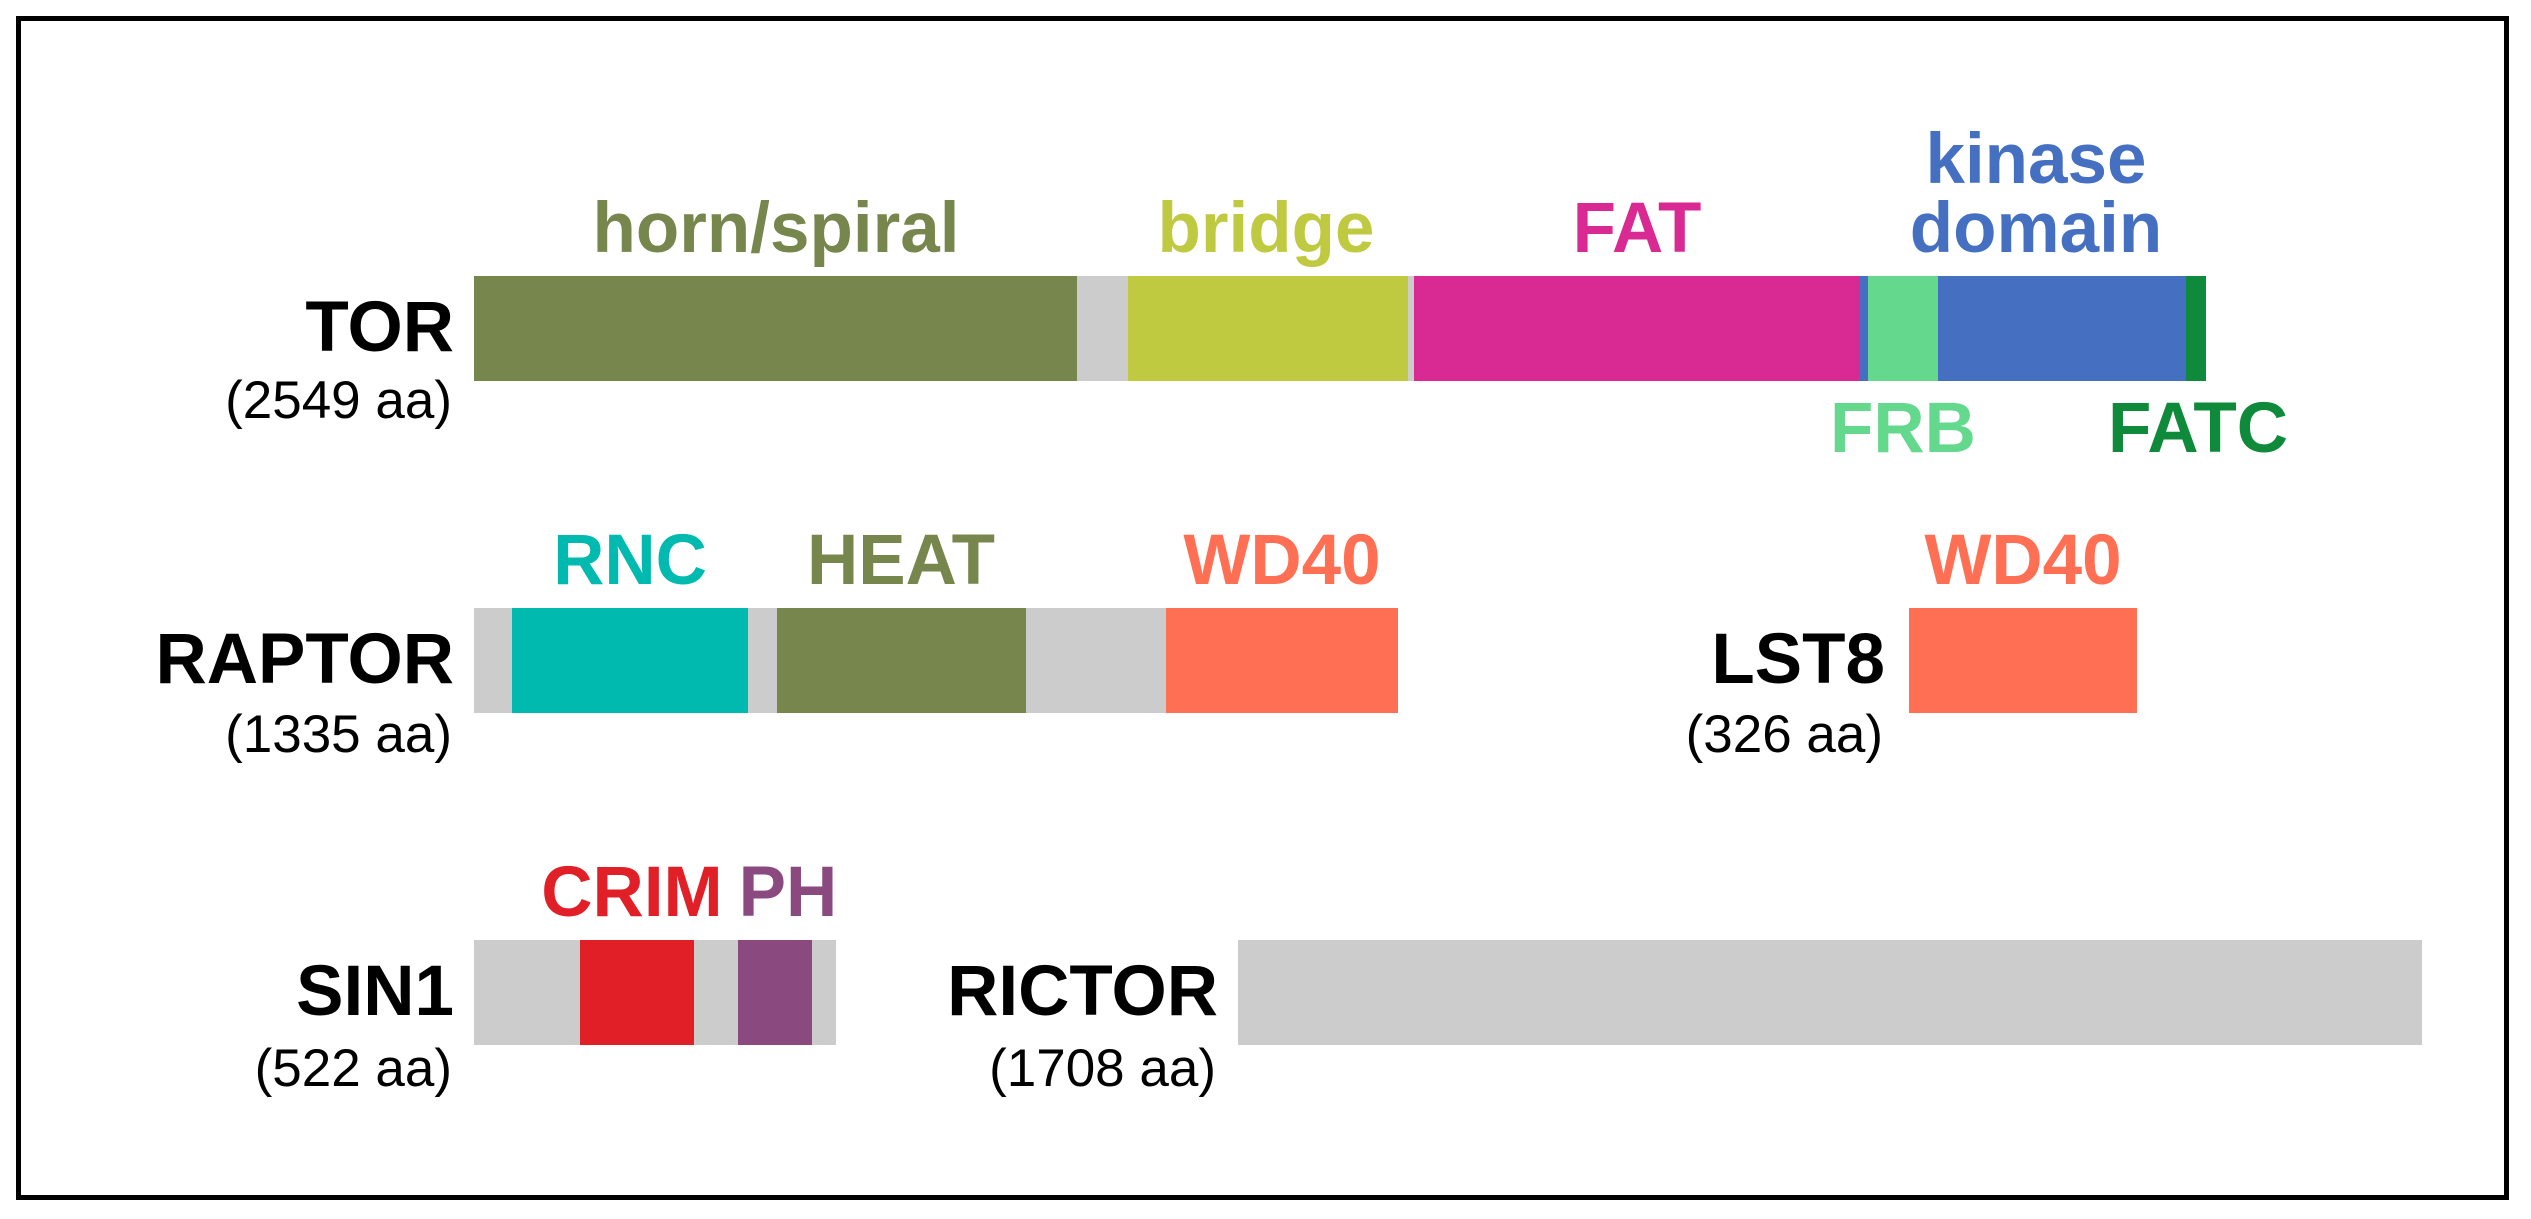  Describe the element at coordinates (1637, 228) in the screenshot. I see `tor-fat-label: FAT` at that location.